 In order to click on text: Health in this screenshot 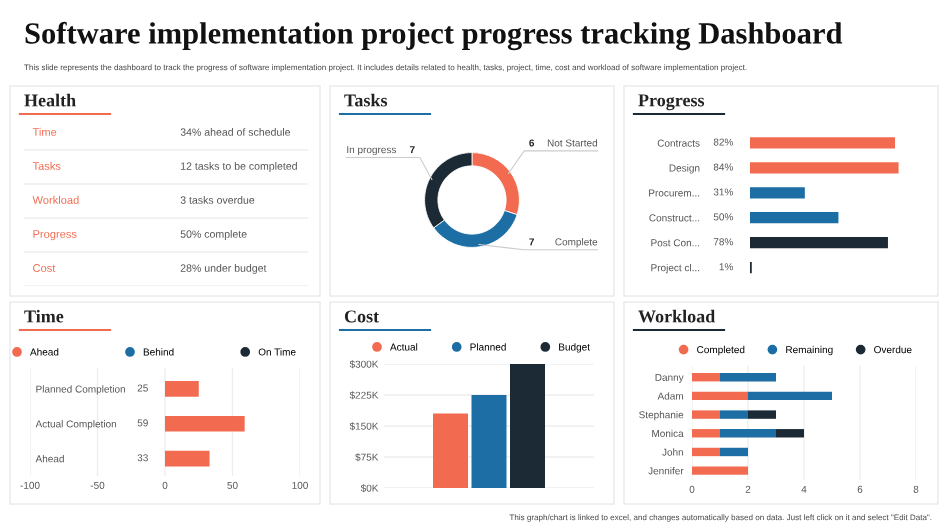, I will do `click(50, 100)`.